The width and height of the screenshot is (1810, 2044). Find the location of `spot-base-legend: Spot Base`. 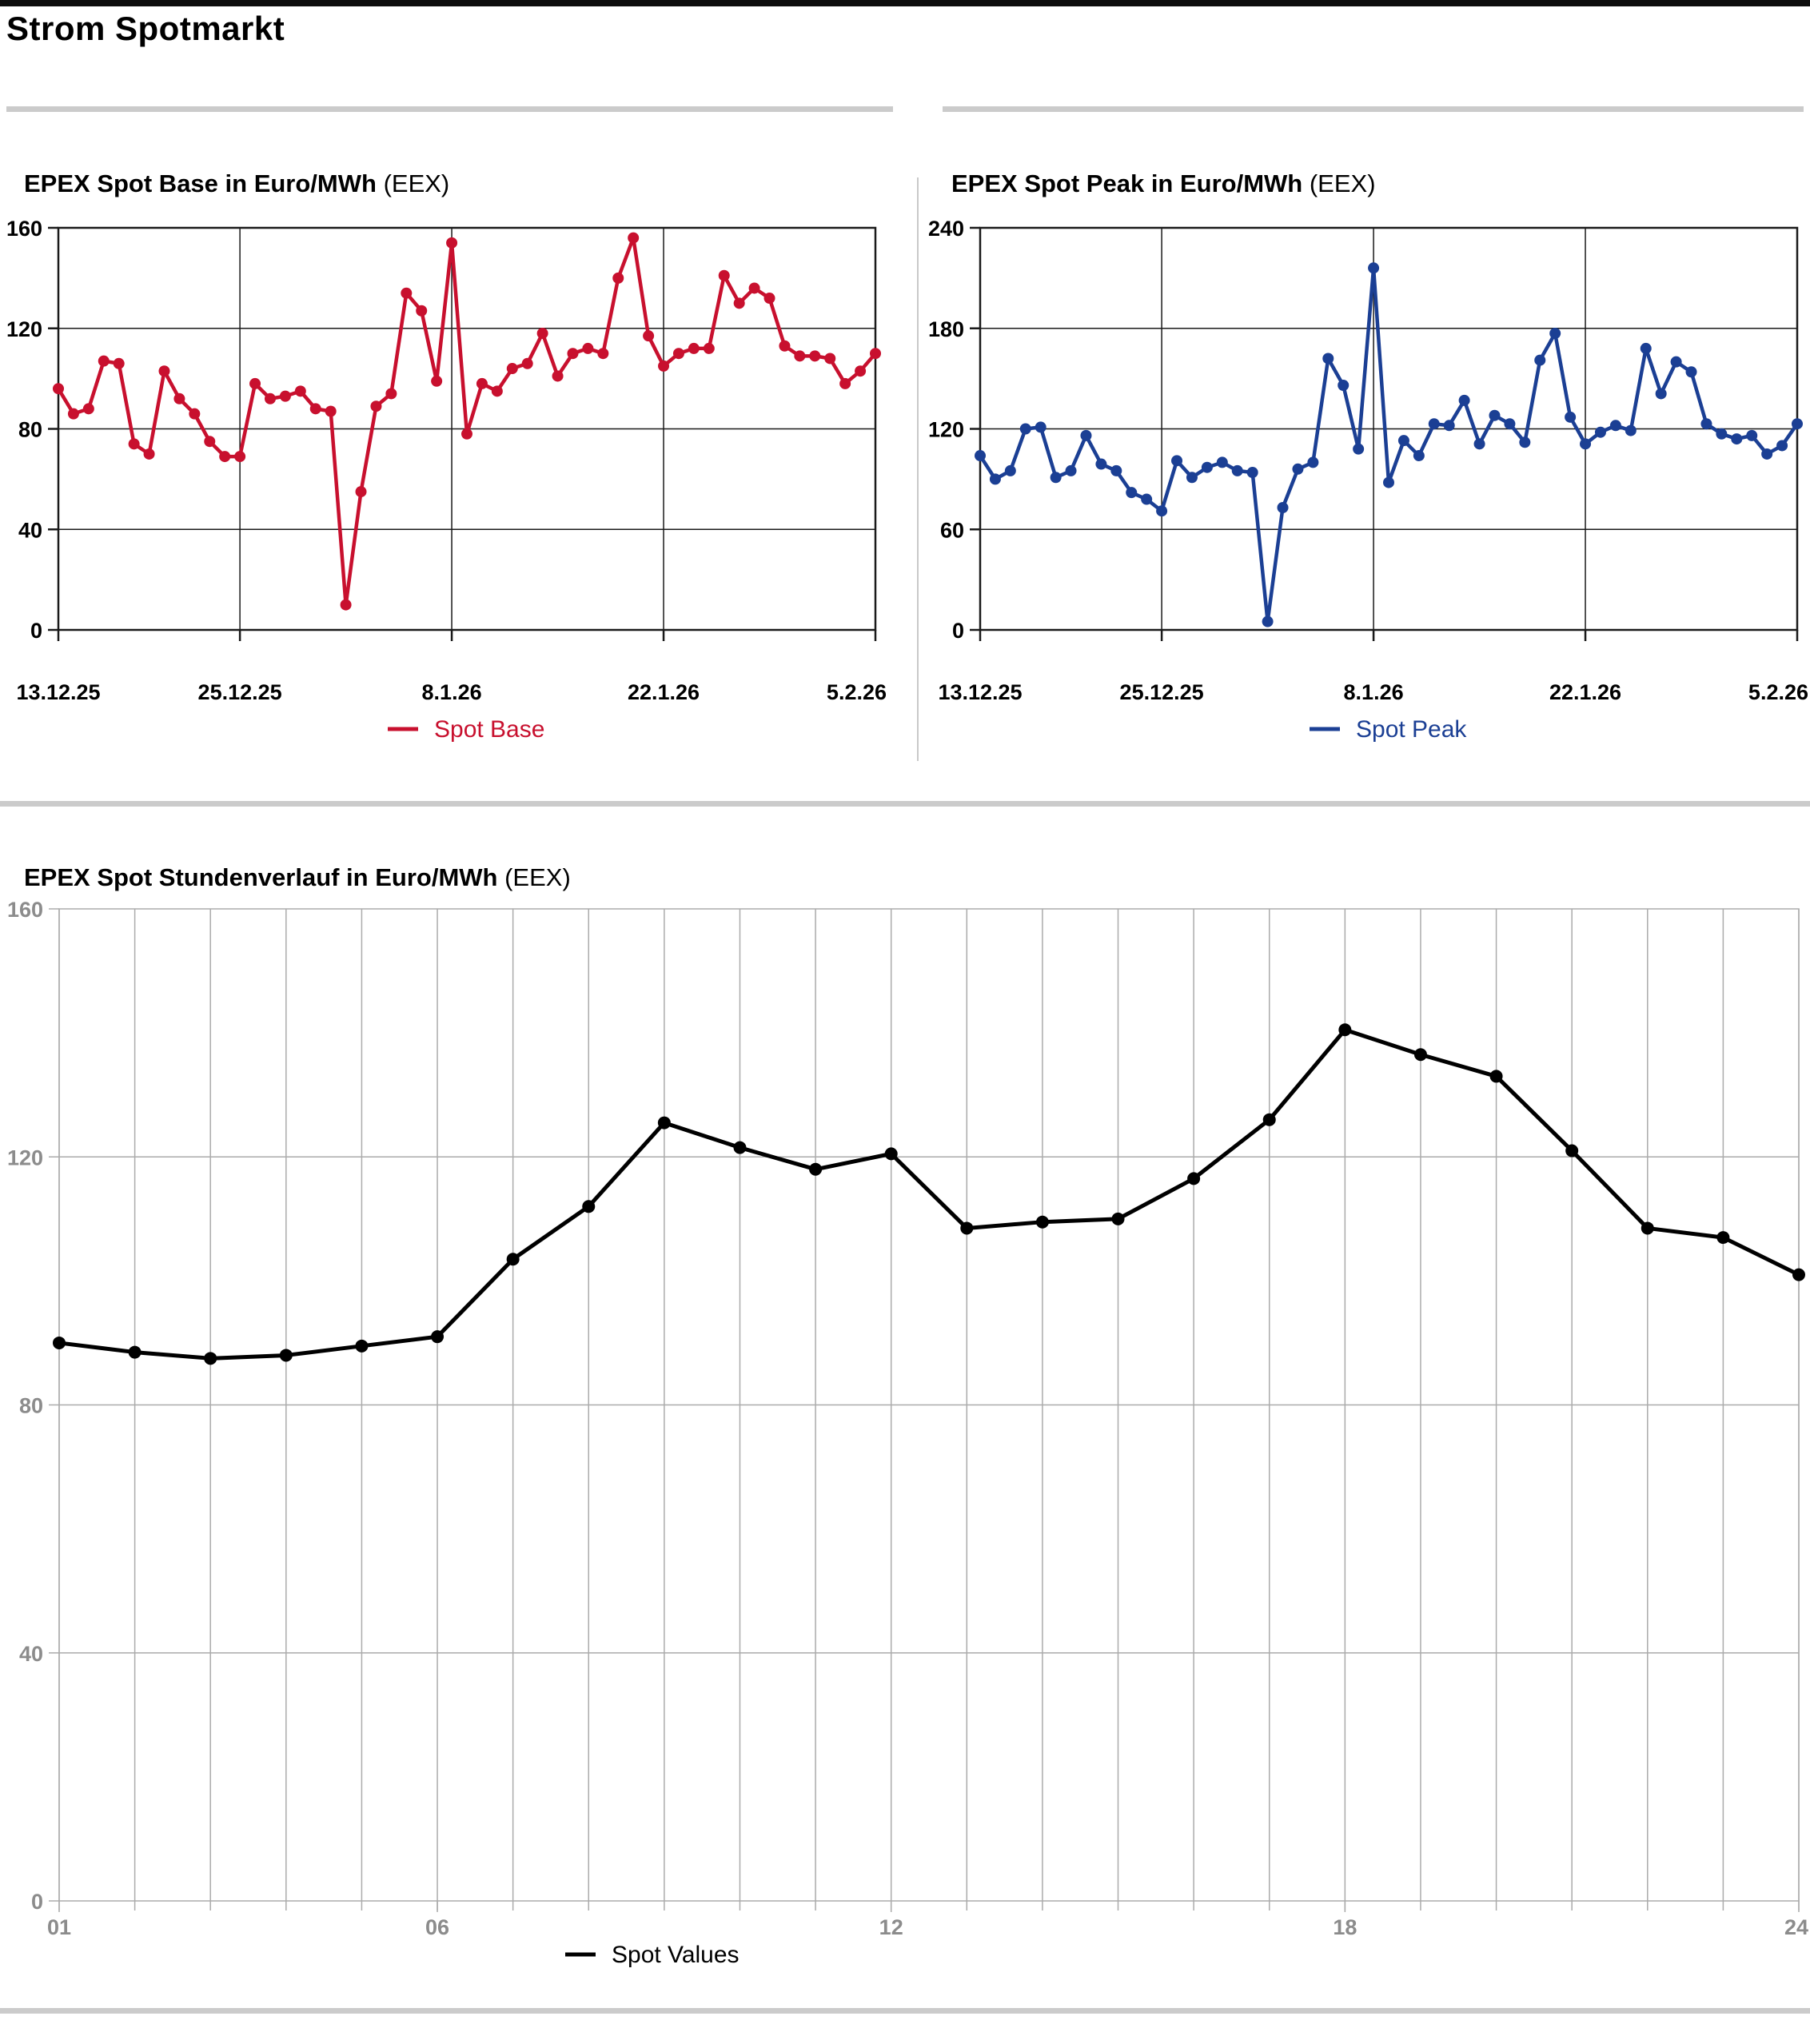

spot-base-legend: Spot Base is located at coordinates (466, 729).